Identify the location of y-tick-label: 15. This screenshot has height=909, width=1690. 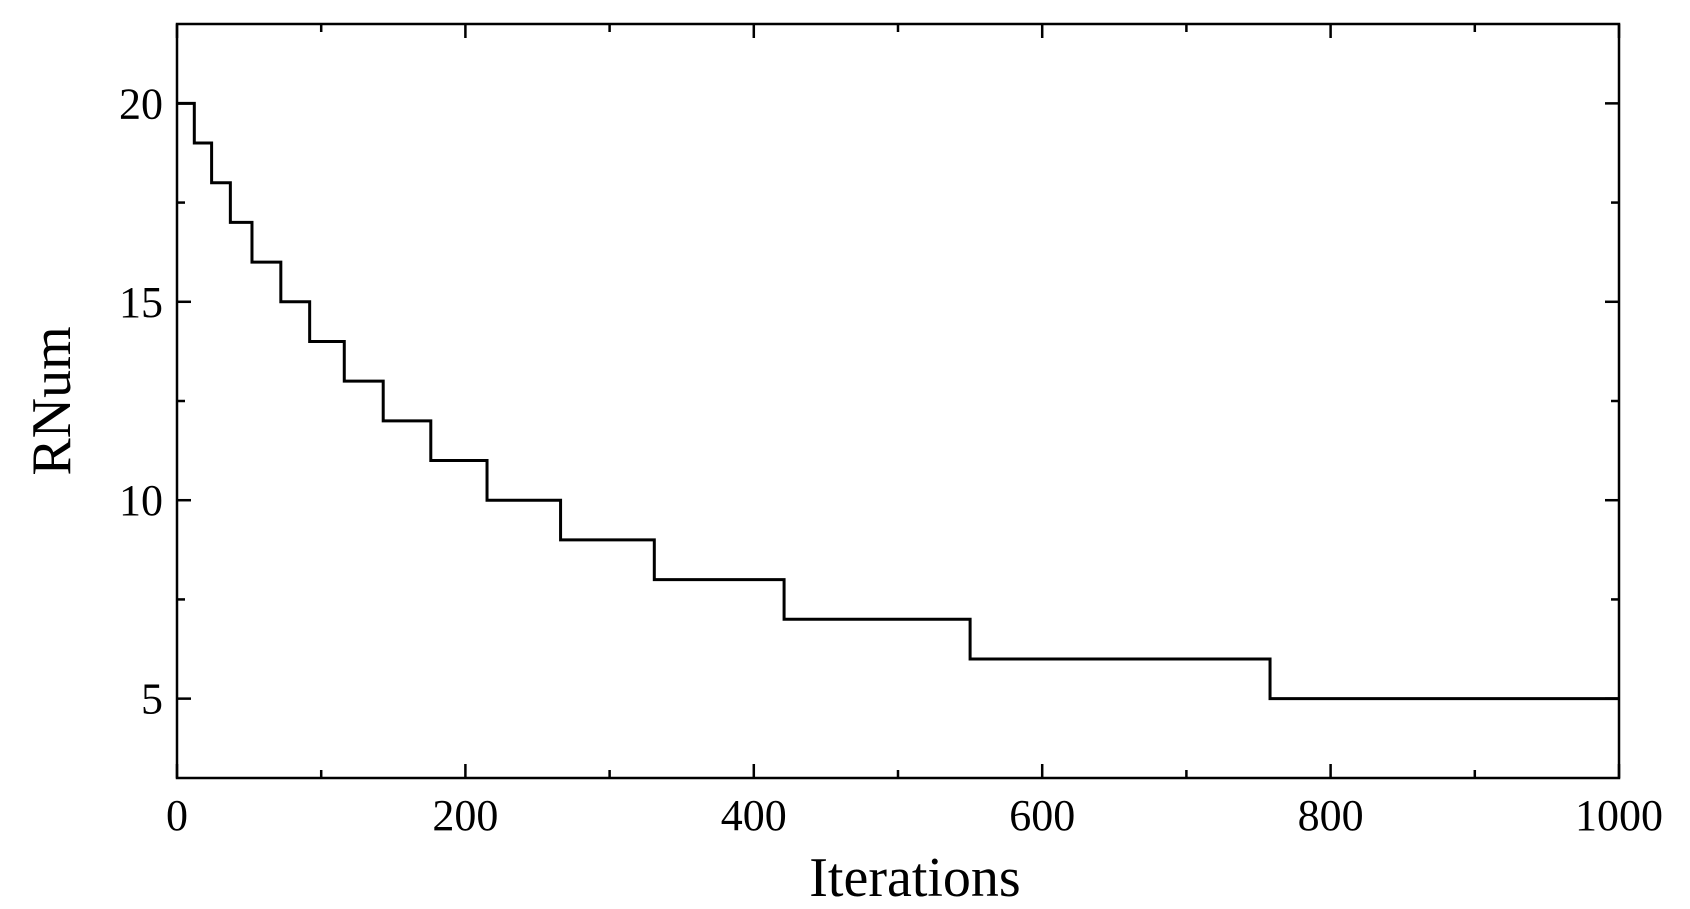
(141, 302).